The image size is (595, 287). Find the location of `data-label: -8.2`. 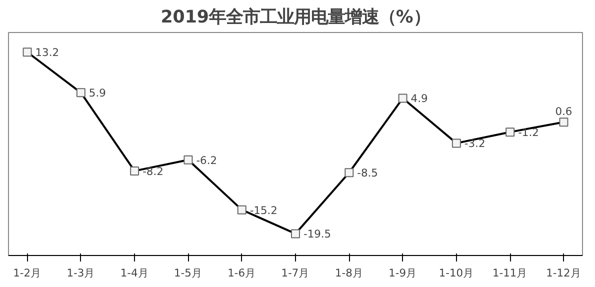

data-label: -8.2 is located at coordinates (153, 171).